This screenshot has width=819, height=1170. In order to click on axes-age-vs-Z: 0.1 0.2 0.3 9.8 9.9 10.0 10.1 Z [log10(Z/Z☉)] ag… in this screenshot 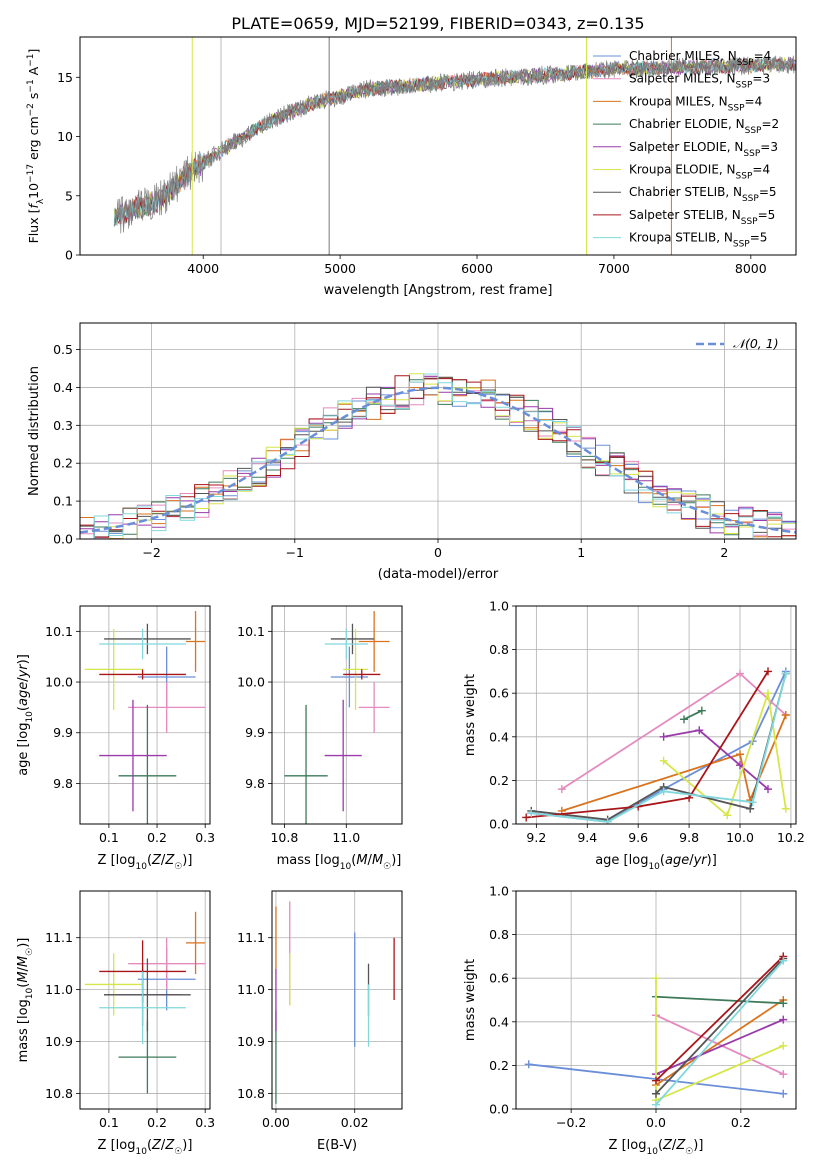, I will do `click(115, 738)`.